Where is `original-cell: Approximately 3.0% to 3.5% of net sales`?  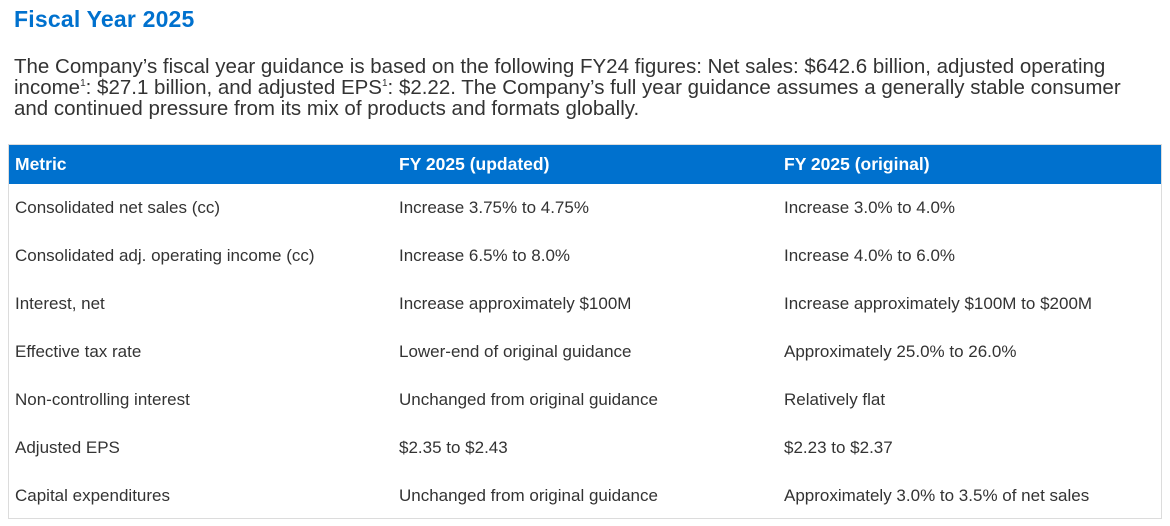 original-cell: Approximately 3.0% to 3.5% of net sales is located at coordinates (937, 495).